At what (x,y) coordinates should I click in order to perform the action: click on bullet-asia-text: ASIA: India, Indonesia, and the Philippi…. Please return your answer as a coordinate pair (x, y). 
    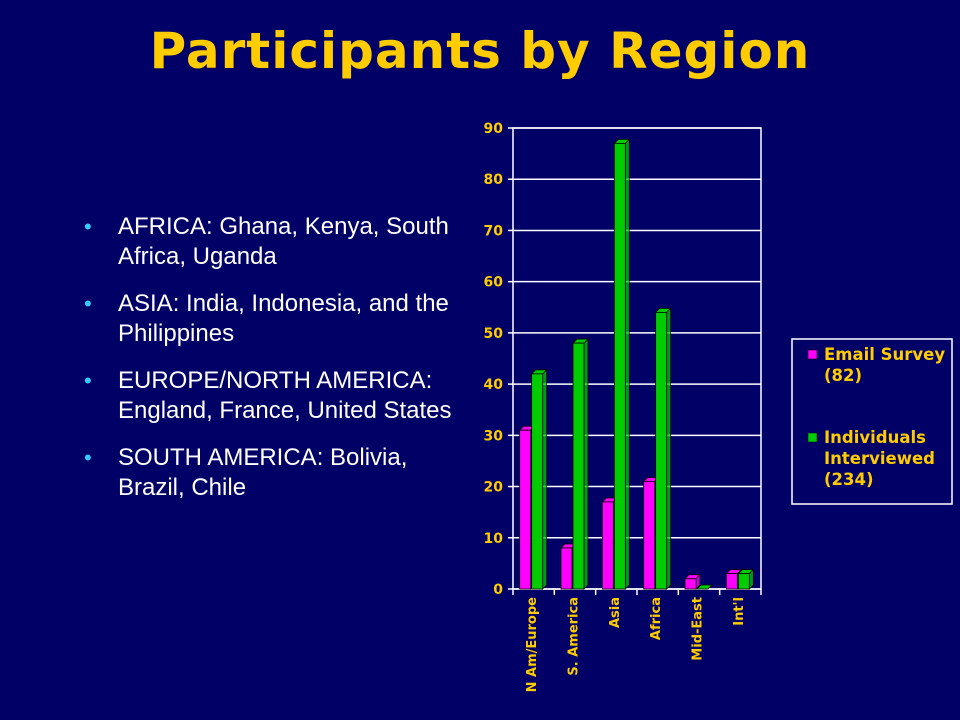
    Looking at the image, I should click on (283, 318).